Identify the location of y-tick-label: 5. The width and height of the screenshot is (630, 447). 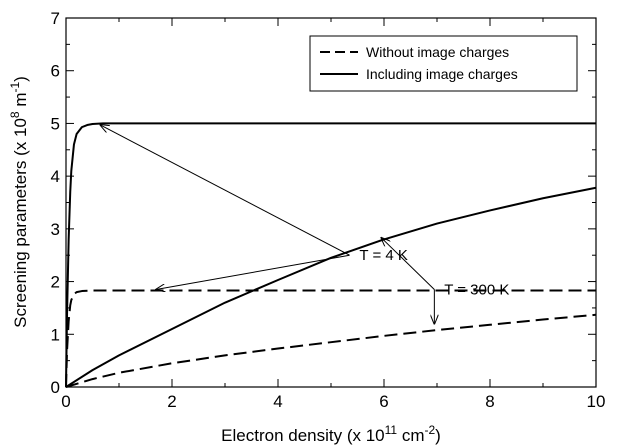
(55, 123).